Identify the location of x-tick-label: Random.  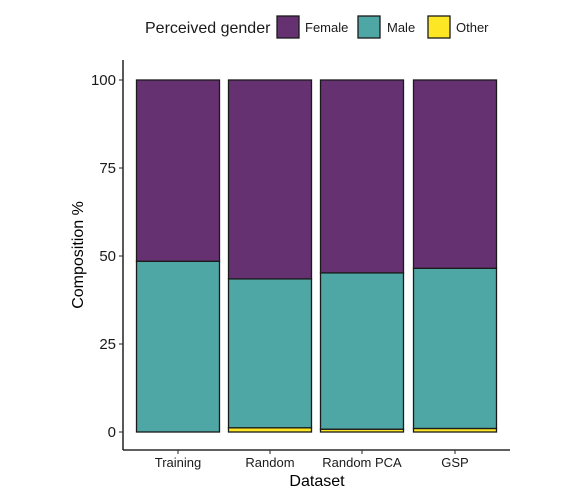
(269, 462).